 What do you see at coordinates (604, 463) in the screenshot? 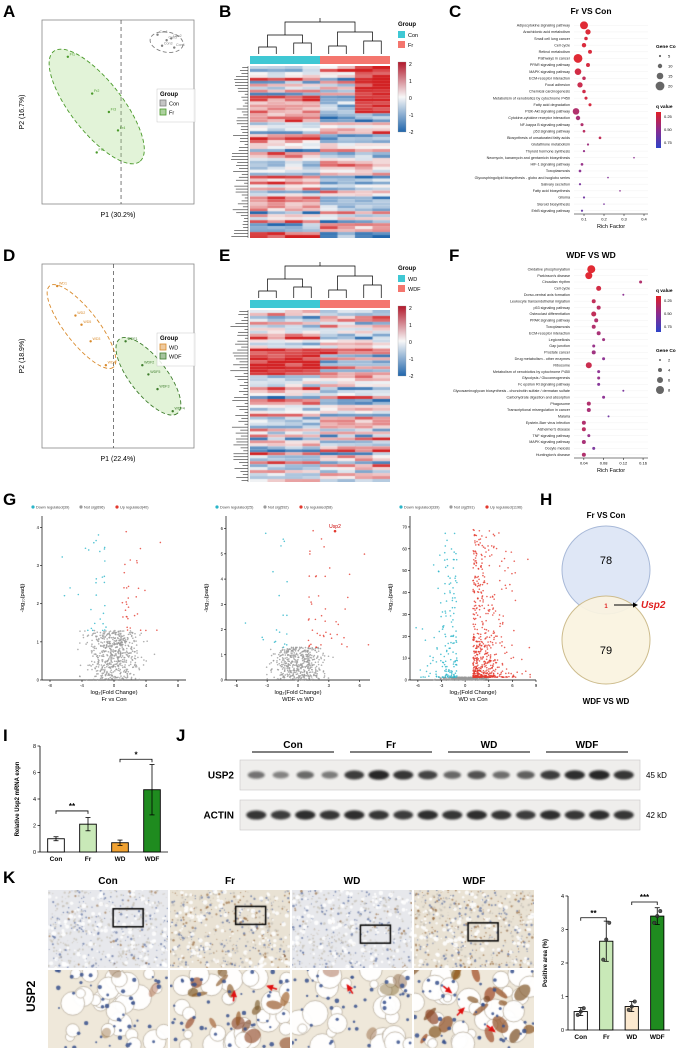
I see `svg-text: 0.08` at bounding box center [604, 463].